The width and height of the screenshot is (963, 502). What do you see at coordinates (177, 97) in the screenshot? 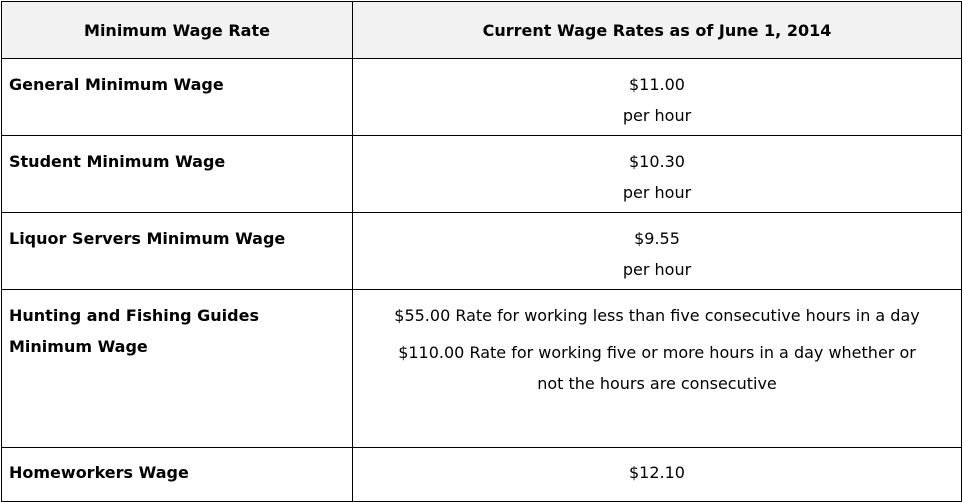
I see `row-label-general: General Minimum Wage` at bounding box center [177, 97].